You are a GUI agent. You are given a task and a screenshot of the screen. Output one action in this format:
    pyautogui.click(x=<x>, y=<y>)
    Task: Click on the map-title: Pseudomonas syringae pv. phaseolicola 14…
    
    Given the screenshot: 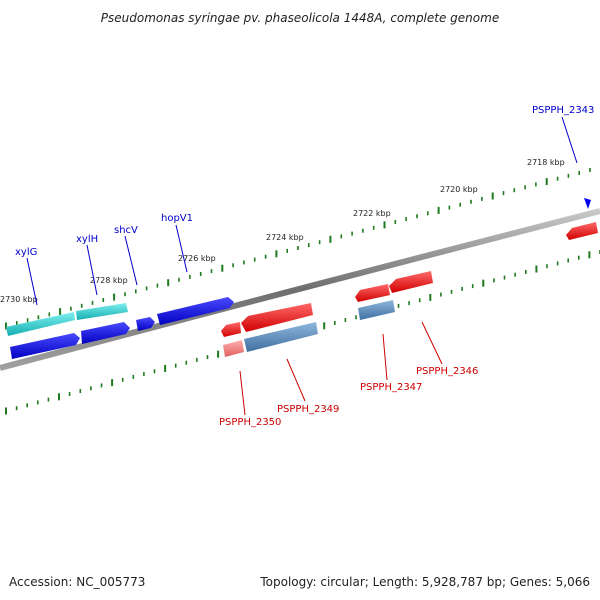 What is the action you would take?
    pyautogui.click(x=300, y=18)
    